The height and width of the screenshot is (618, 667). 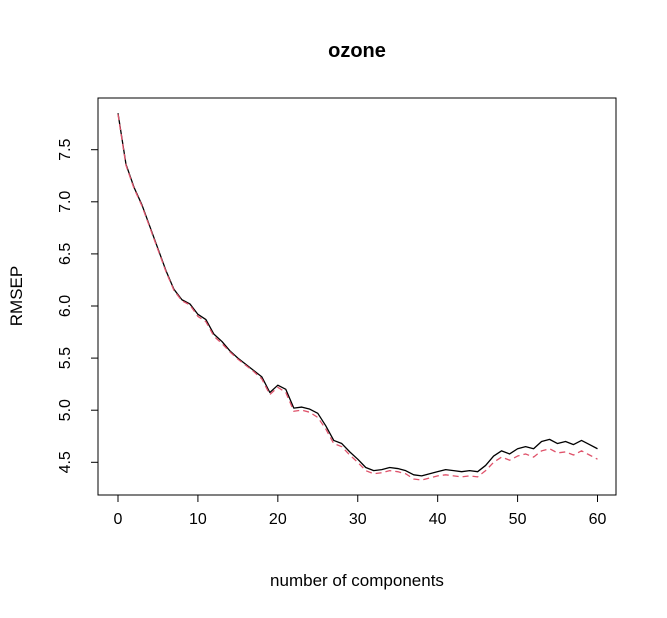 I want to click on y-tick-label: 6.5, so click(x=65, y=254).